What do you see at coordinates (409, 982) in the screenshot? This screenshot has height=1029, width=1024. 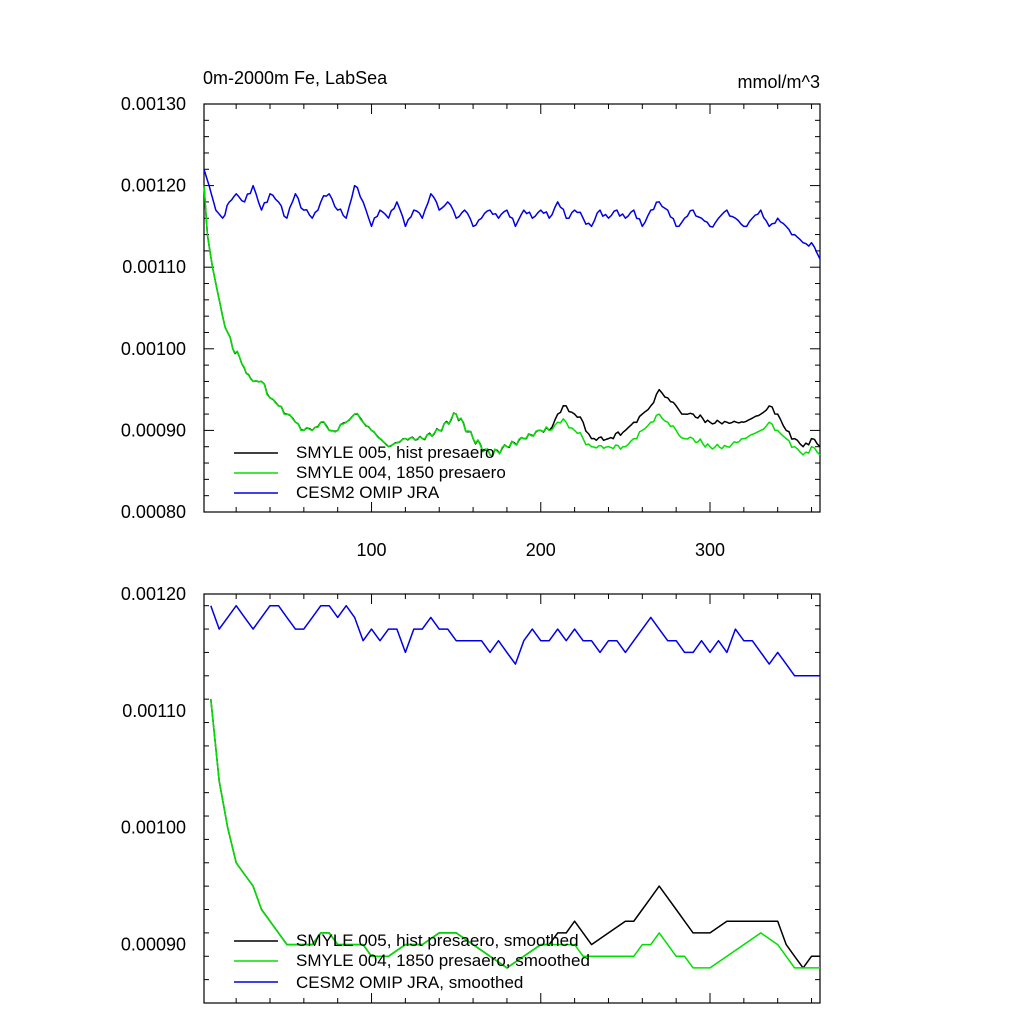 I see `legend-cesm2-smoothed: CESM2 OMIP JRA, smoothed` at bounding box center [409, 982].